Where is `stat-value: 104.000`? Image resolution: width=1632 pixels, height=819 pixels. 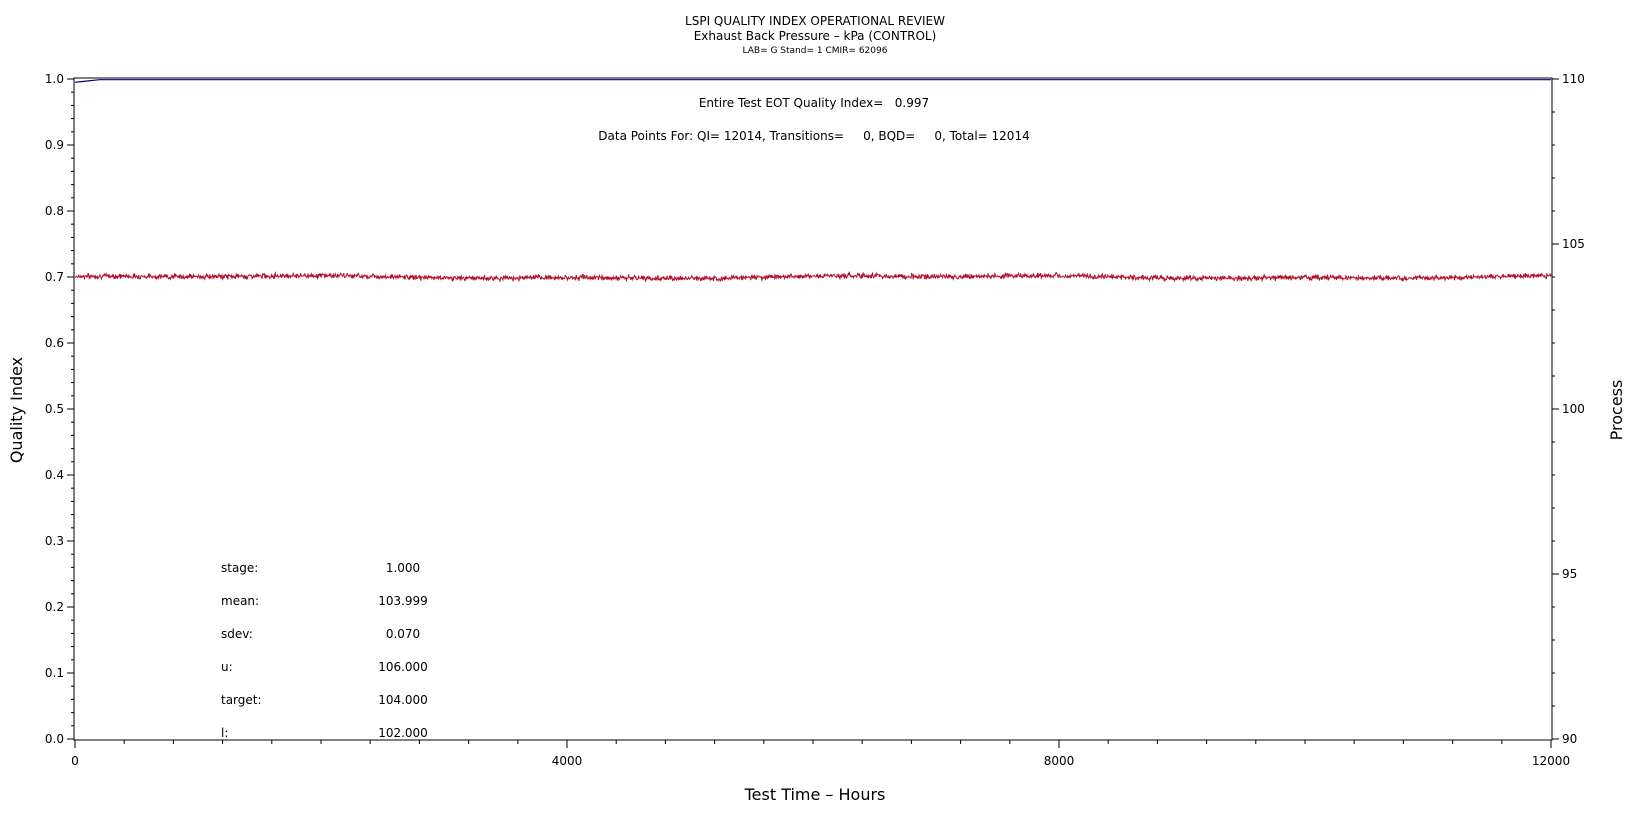 stat-value: 104.000 is located at coordinates (403, 700).